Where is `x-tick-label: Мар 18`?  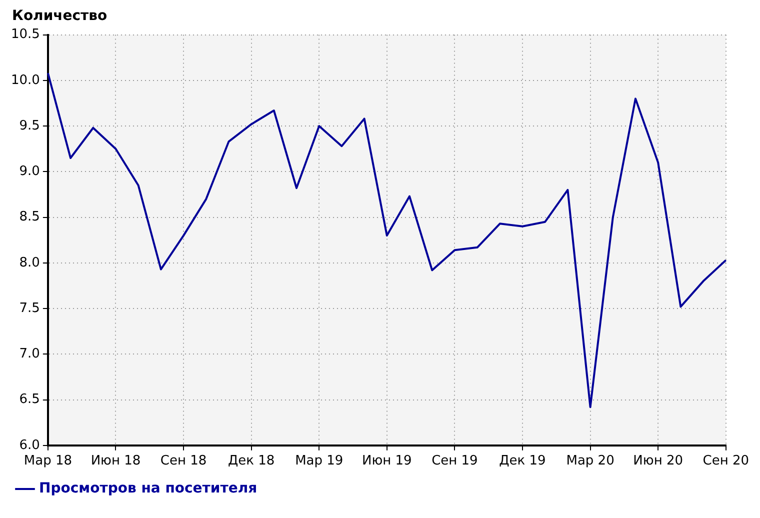 x-tick-label: Мар 18 is located at coordinates (48, 461).